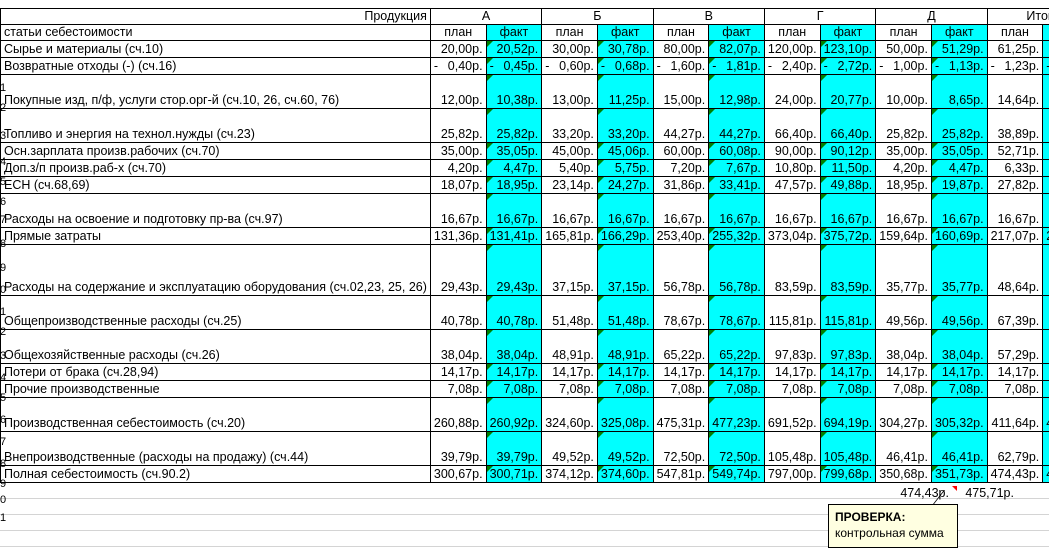 The image size is (1049, 551). What do you see at coordinates (625, 49) in the screenshot?
I see `fact-value-cell: 30,78р.` at bounding box center [625, 49].